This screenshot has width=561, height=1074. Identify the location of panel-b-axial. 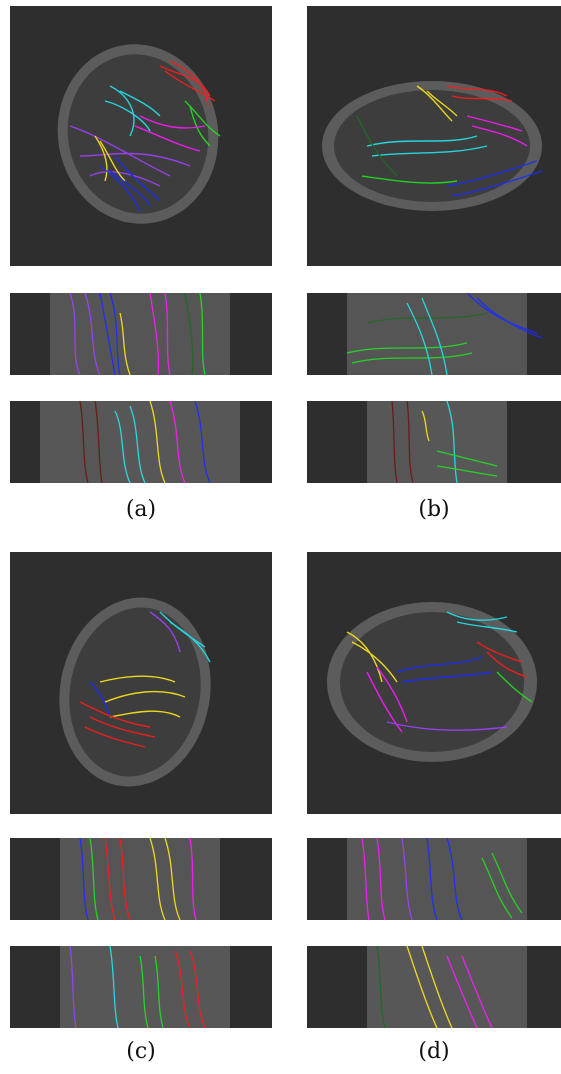
(434, 136).